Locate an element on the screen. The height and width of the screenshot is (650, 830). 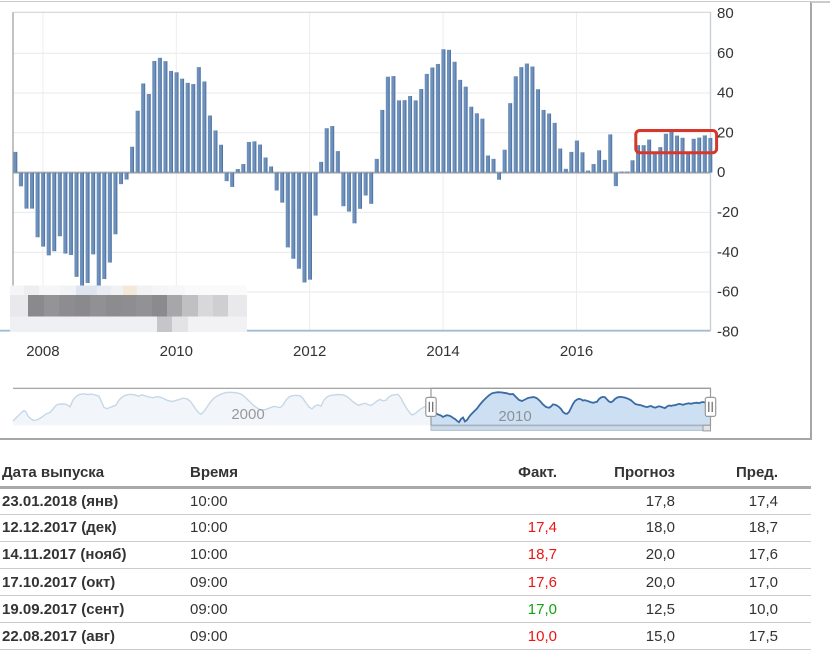
svg-text: 2000 is located at coordinates (247, 414).